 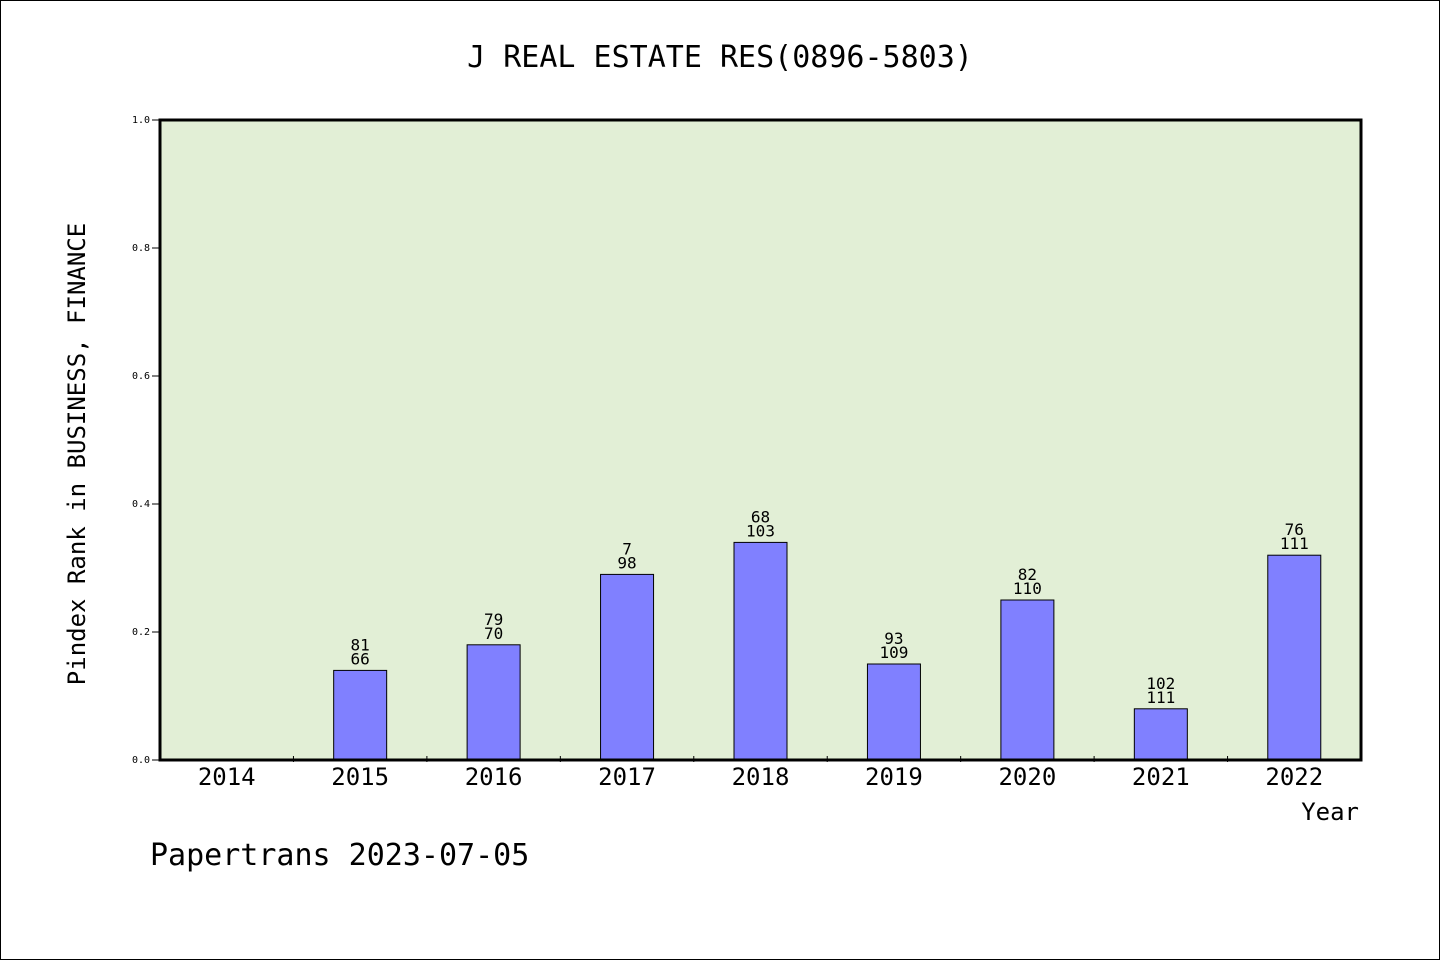 What do you see at coordinates (627, 777) in the screenshot?
I see `x-tick-label: 2017` at bounding box center [627, 777].